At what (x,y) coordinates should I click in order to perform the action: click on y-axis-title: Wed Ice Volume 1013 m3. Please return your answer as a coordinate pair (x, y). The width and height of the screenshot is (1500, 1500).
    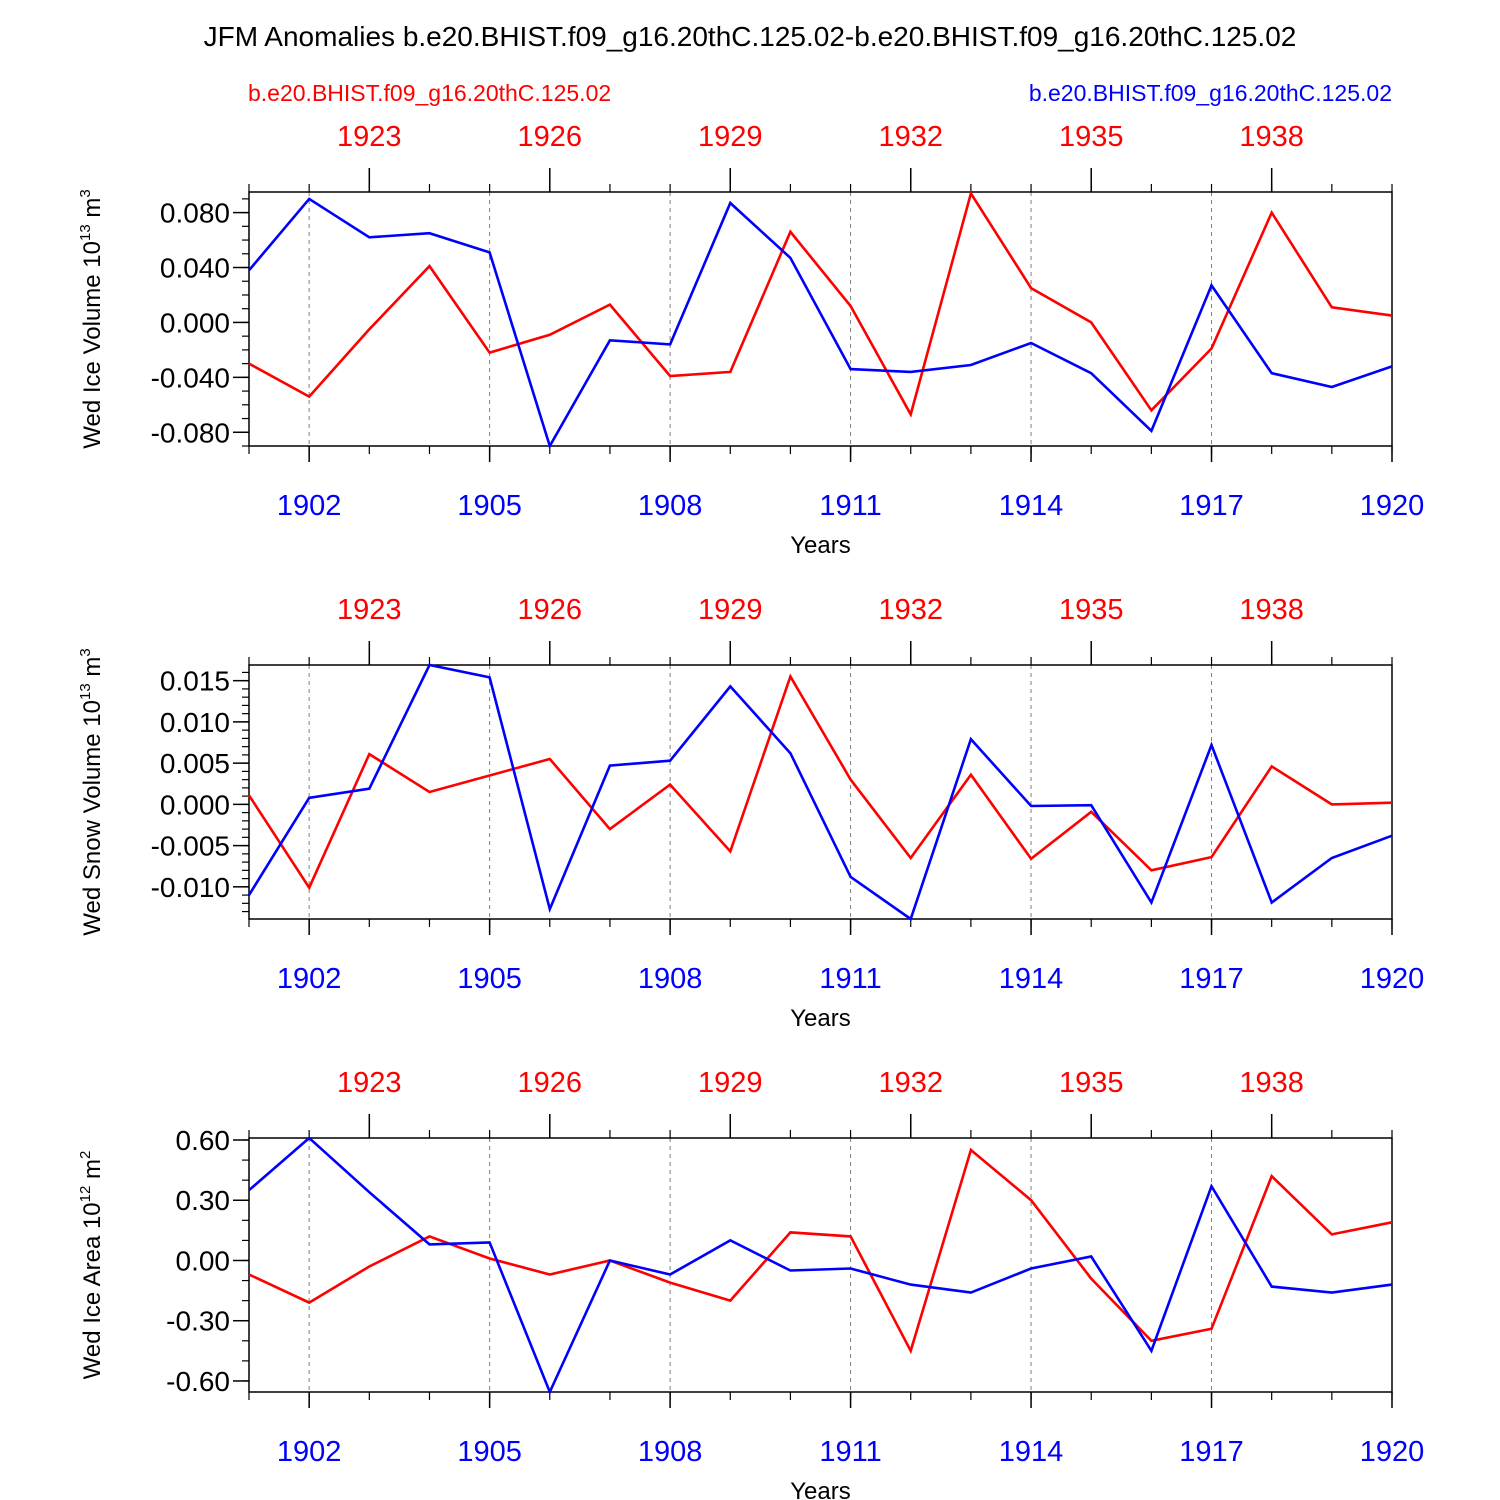
    Looking at the image, I should click on (91, 318).